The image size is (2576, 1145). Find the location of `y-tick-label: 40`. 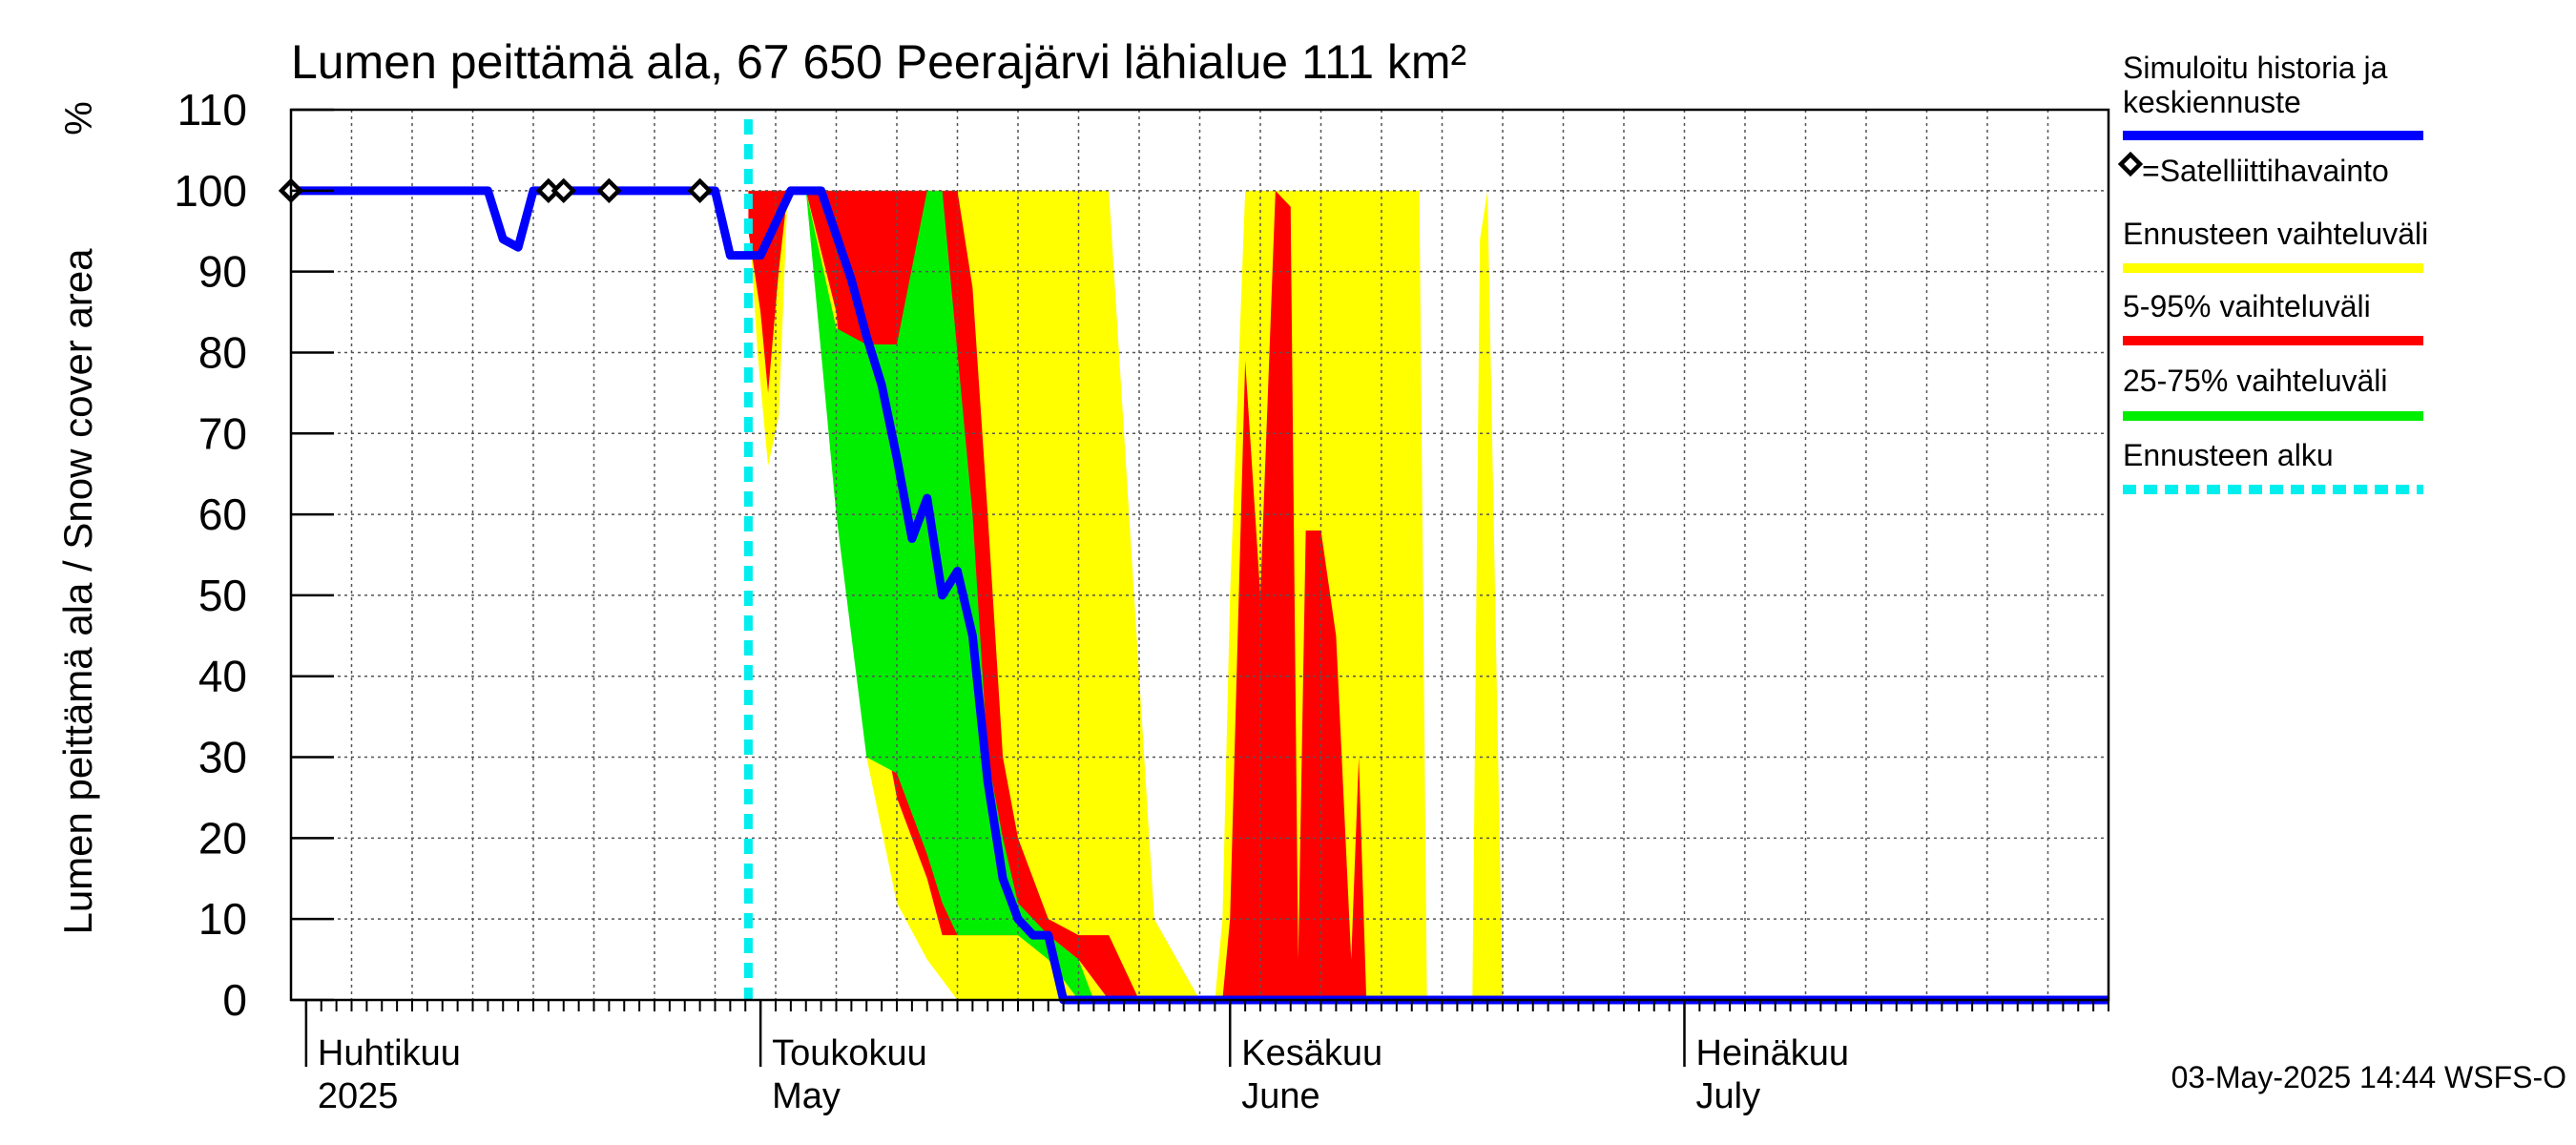

y-tick-label: 40 is located at coordinates (222, 676).